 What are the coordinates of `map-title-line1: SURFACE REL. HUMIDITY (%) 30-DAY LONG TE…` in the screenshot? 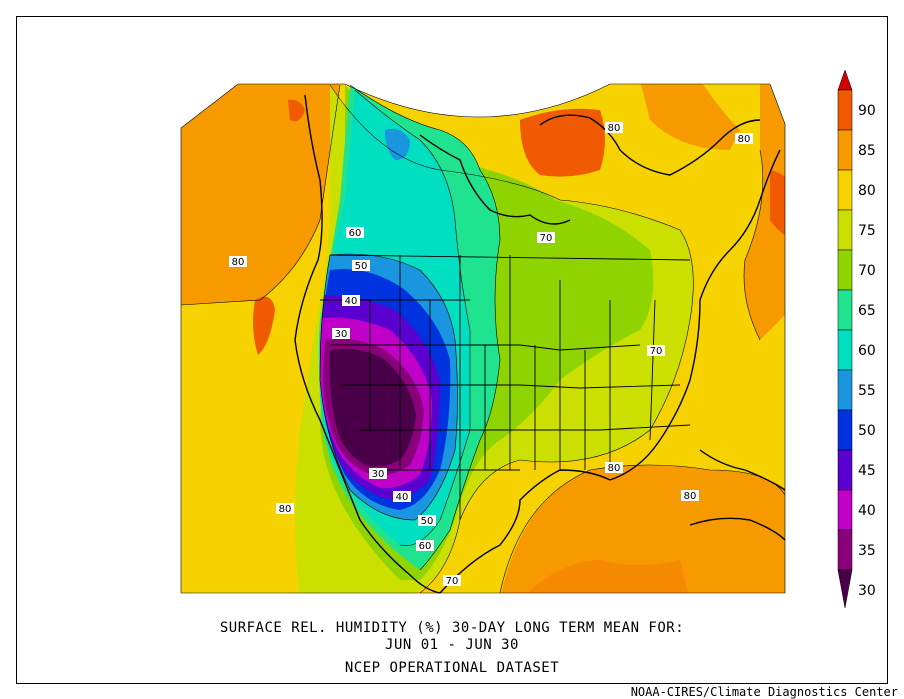 It's located at (452, 628).